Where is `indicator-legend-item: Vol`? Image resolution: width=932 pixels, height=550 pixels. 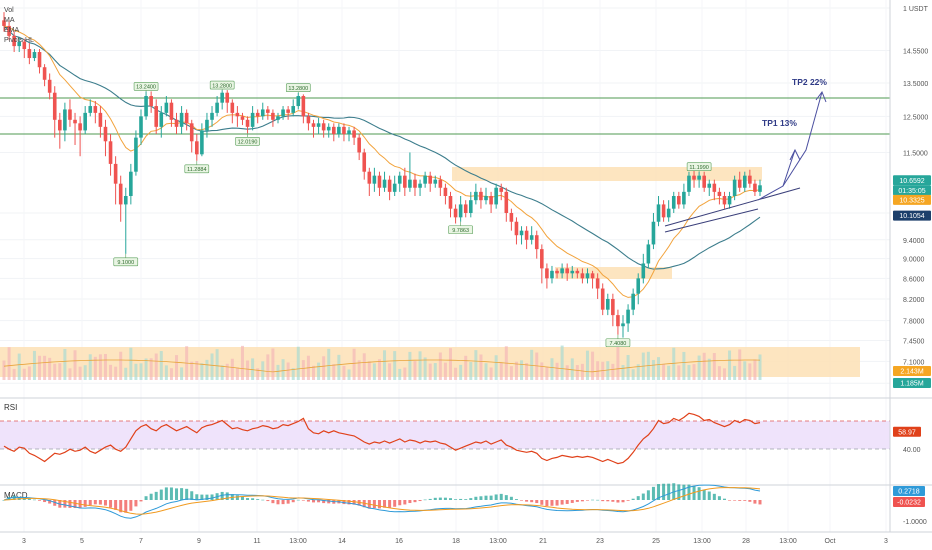 indicator-legend-item: Vol is located at coordinates (9, 10).